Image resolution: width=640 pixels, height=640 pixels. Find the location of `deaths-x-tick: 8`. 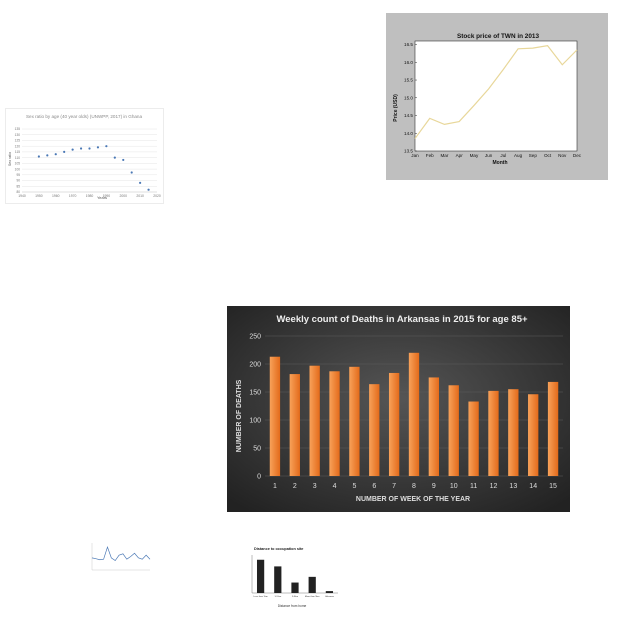

deaths-x-tick: 8 is located at coordinates (414, 486).